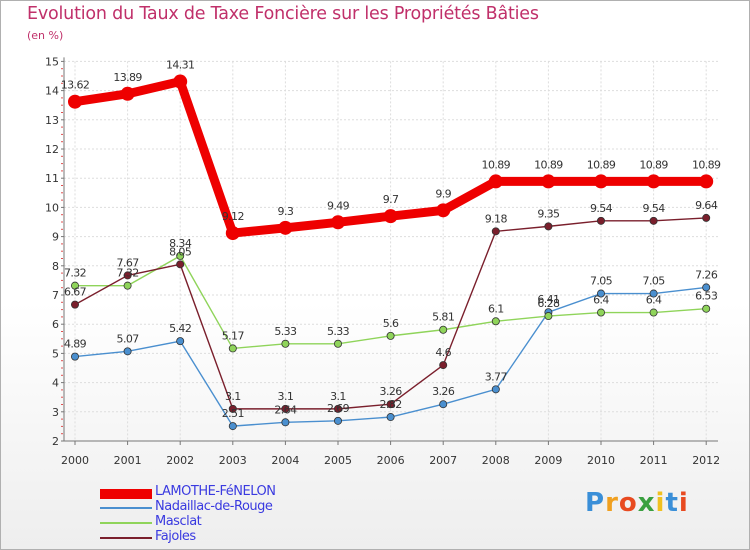 The width and height of the screenshot is (750, 550). I want to click on data-label-nadaillac-de-rouge: 7.05, so click(601, 281).